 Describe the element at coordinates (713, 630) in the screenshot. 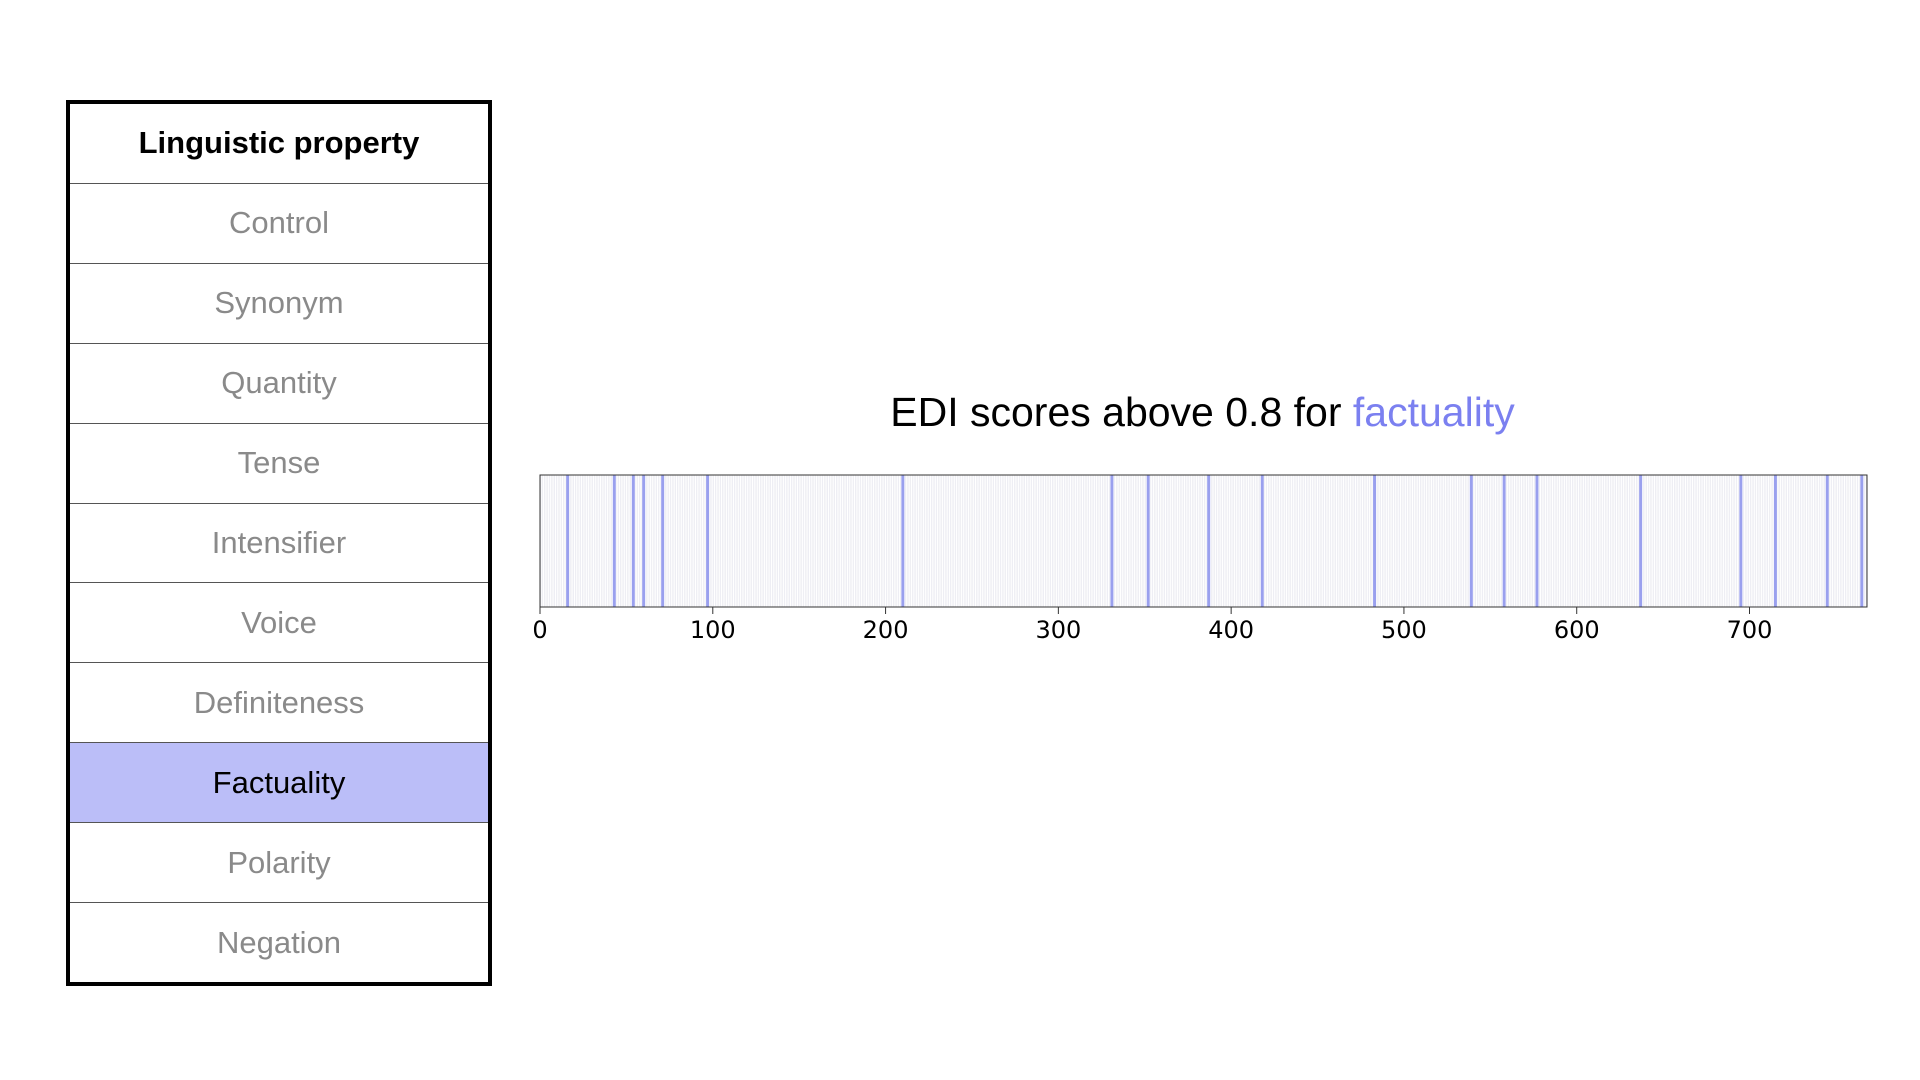

I see `x-tick-label: 100` at that location.